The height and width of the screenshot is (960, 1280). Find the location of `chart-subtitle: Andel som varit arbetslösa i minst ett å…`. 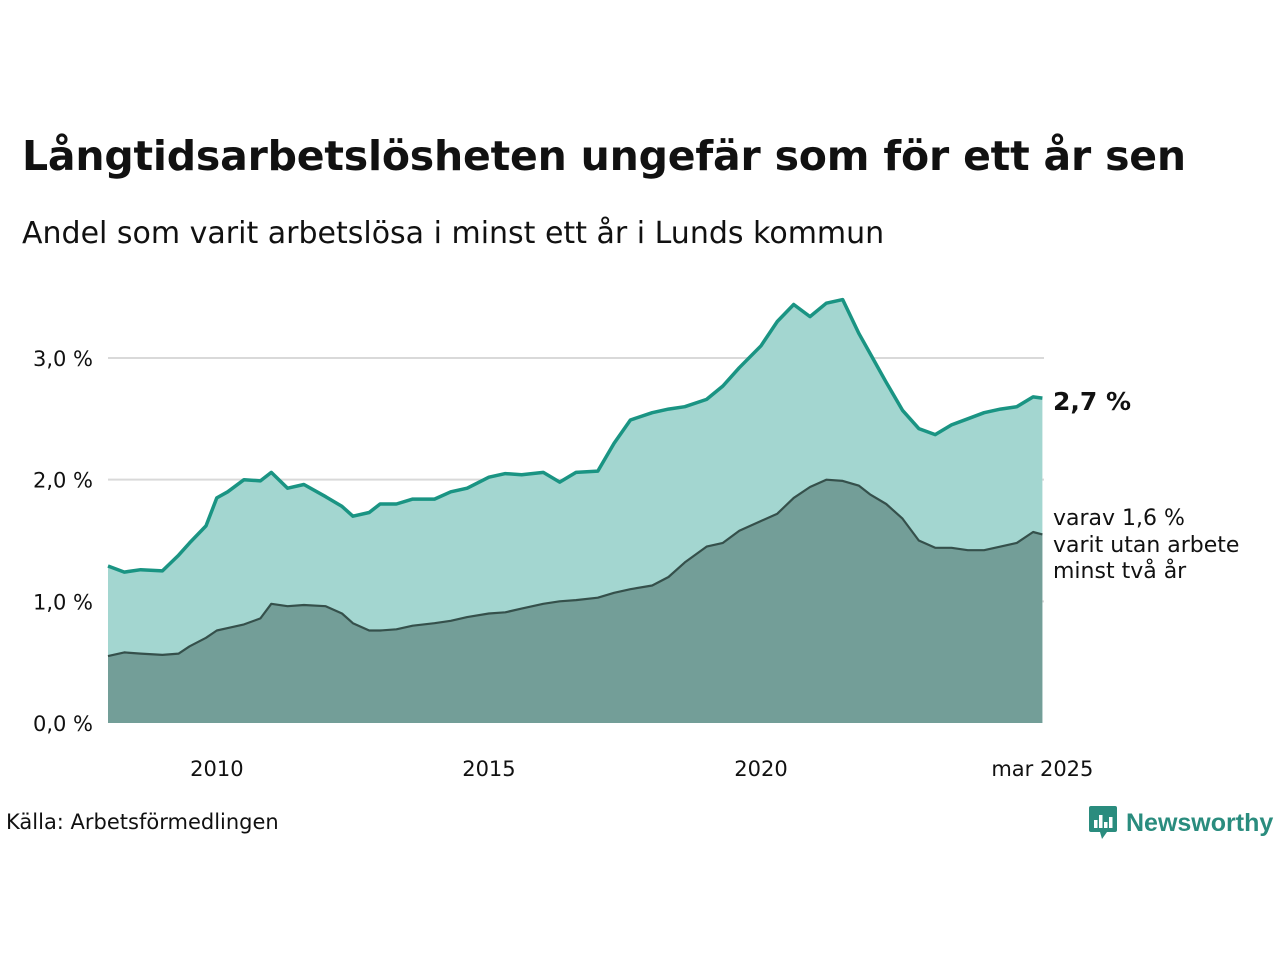

chart-subtitle: Andel som varit arbetslösa i minst ett å… is located at coordinates (453, 233).